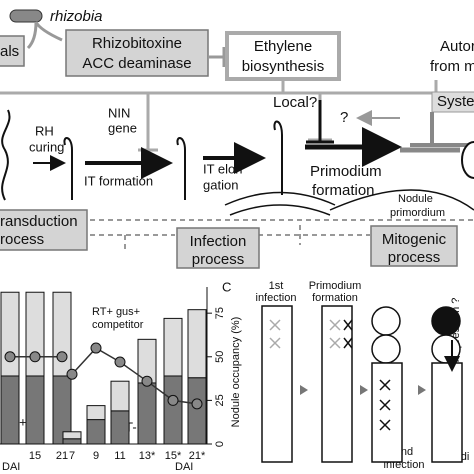  I want to click on organism-label: rhizobia, so click(76, 16).